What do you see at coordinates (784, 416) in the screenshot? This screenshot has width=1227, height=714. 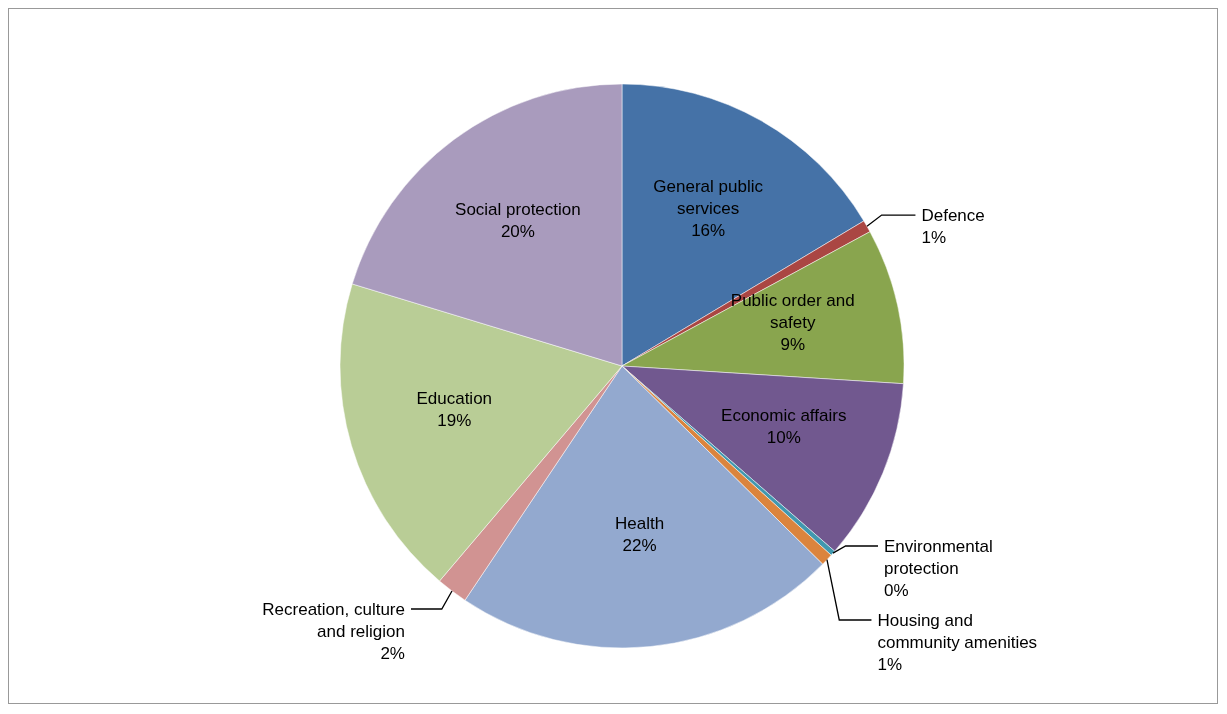 I see `slice-label: Economic affairs` at bounding box center [784, 416].